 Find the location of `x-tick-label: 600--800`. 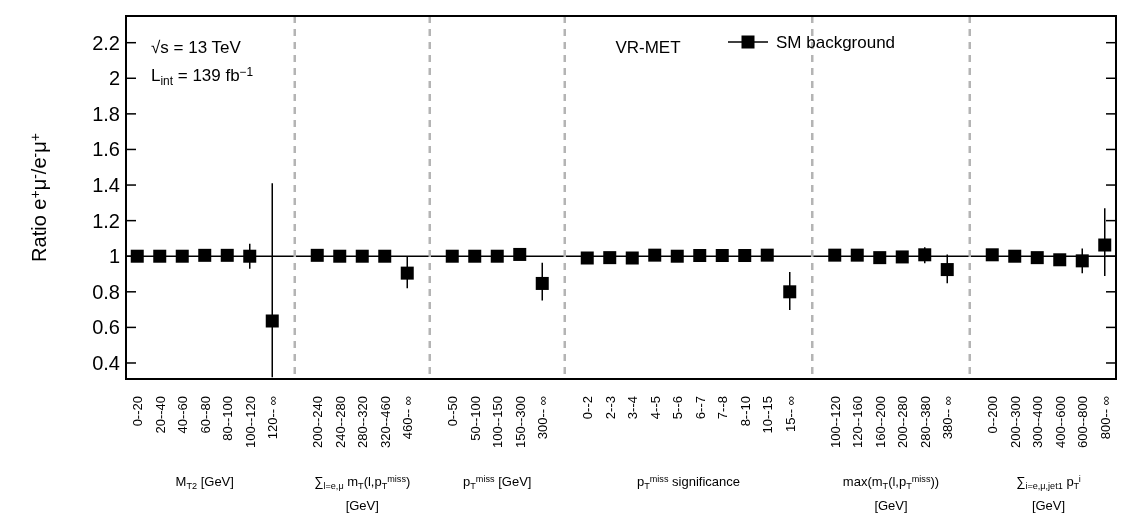

x-tick-label: 600--800 is located at coordinates (1083, 422).